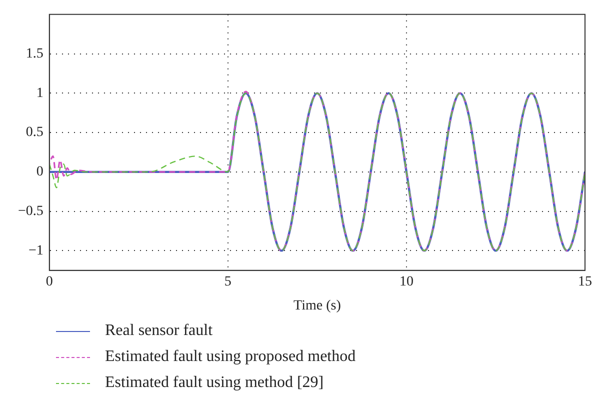  What do you see at coordinates (585, 282) in the screenshot?
I see `x-tick-label: 15` at bounding box center [585, 282].